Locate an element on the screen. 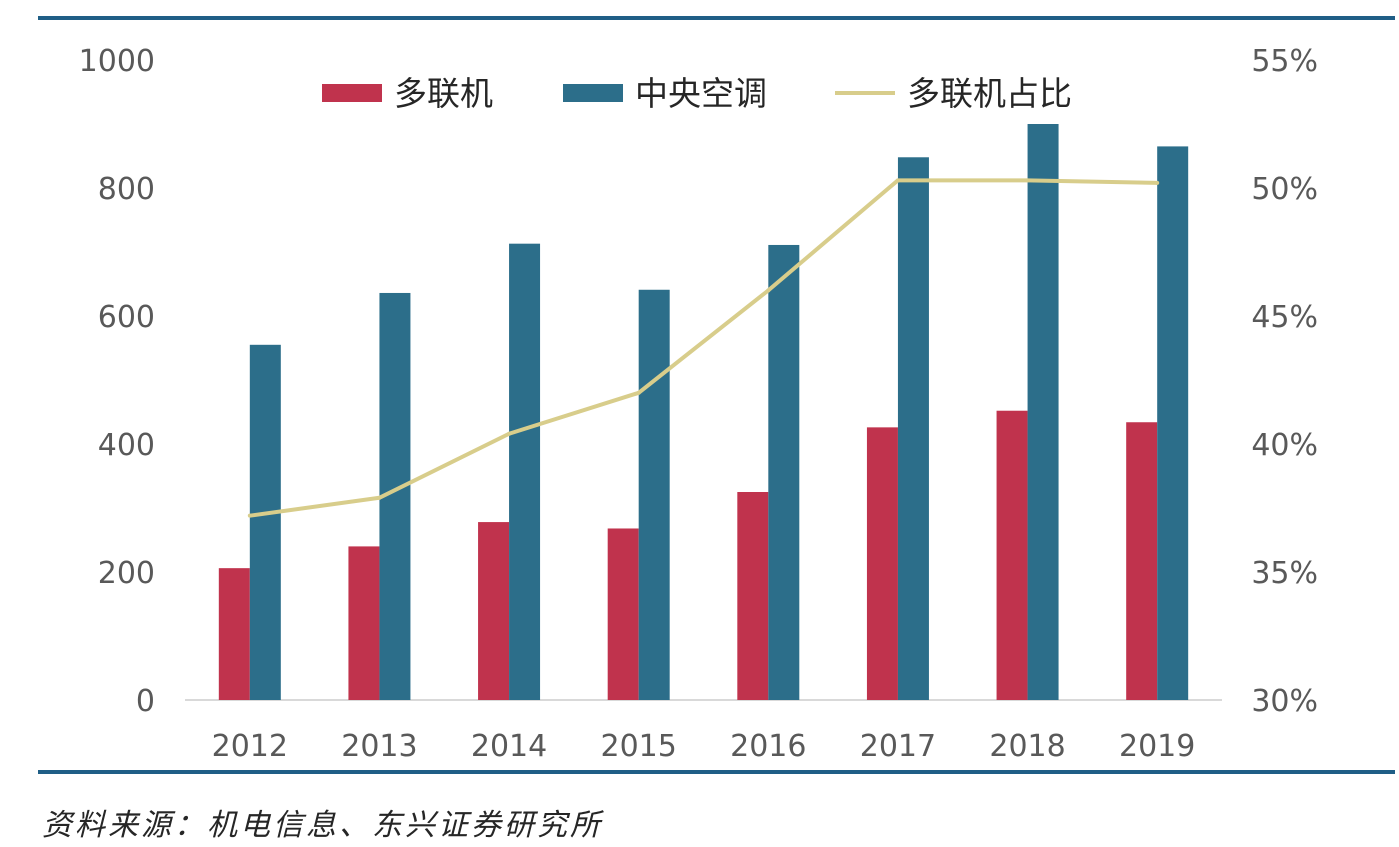 The height and width of the screenshot is (847, 1399). y-left-ticks: 0 200 400 600 800 1000 is located at coordinates (117, 381).